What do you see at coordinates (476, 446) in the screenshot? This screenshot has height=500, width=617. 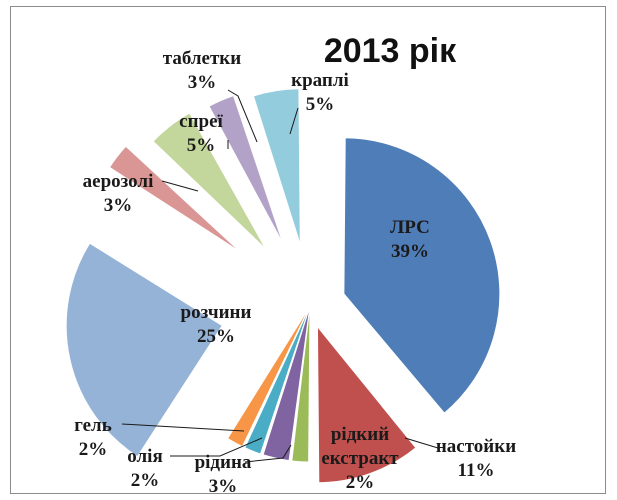 I see `slice-name: настойки` at bounding box center [476, 446].